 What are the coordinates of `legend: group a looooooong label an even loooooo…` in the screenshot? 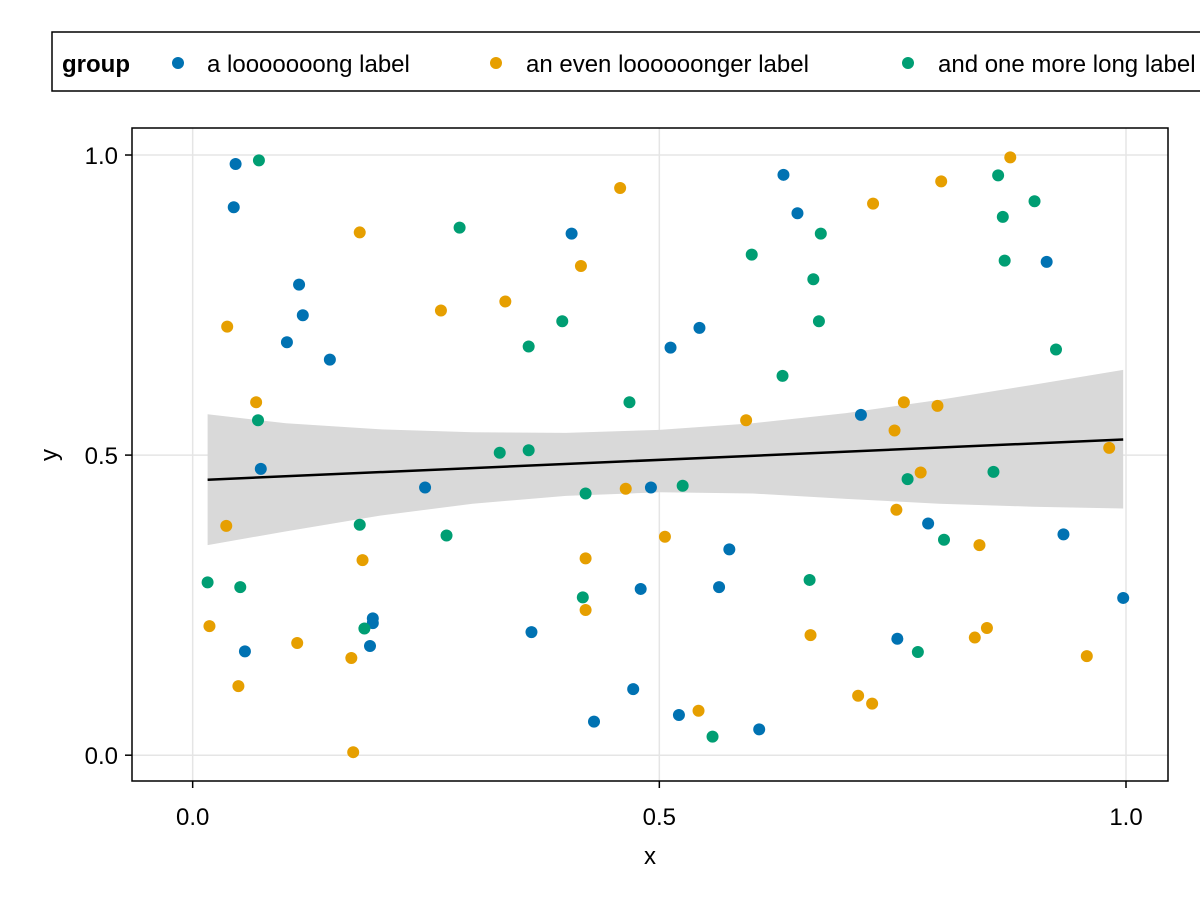 It's located at (625, 61).